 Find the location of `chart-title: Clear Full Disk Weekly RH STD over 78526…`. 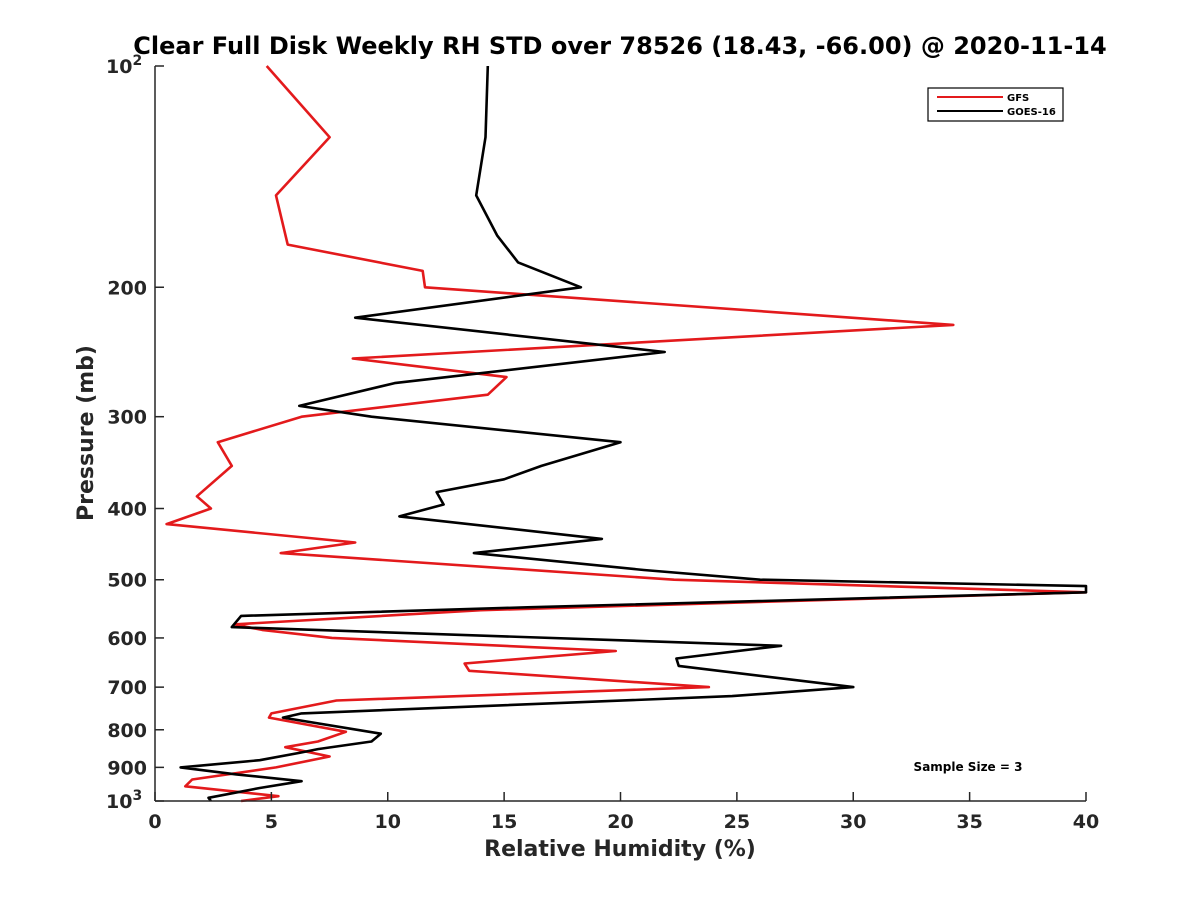

chart-title: Clear Full Disk Weekly RH STD over 78526… is located at coordinates (619, 46).